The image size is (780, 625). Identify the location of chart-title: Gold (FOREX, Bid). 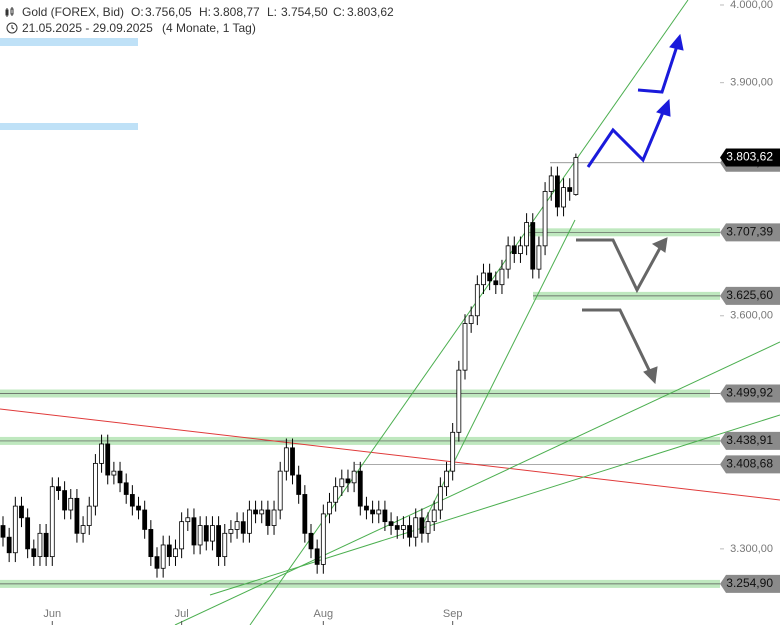
(73, 12).